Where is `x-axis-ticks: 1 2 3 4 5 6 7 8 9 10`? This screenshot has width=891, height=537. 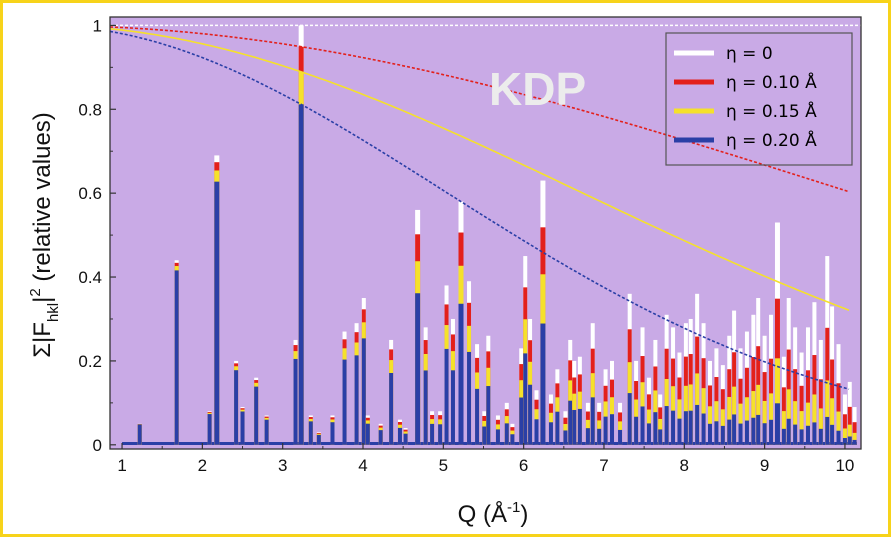 x-axis-ticks: 1 2 3 4 5 6 7 8 9 10 is located at coordinates (485, 459).